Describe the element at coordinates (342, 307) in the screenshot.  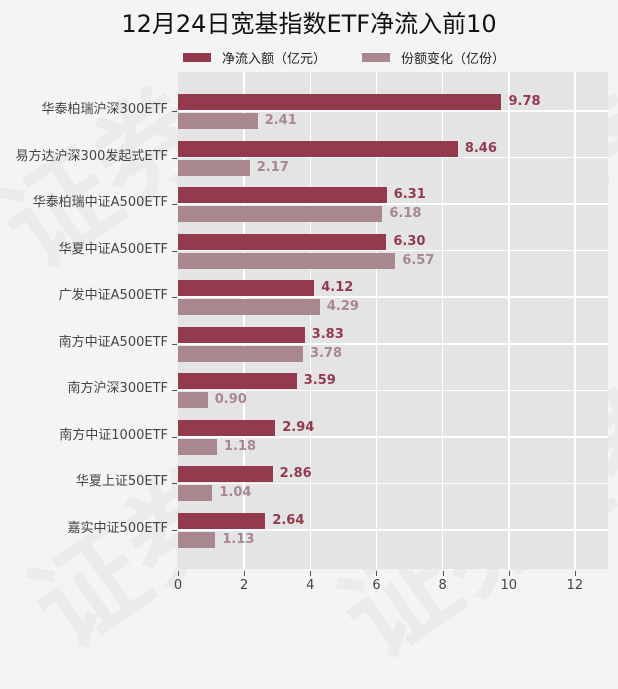
I see `share-change-value-label: 4.29` at that location.